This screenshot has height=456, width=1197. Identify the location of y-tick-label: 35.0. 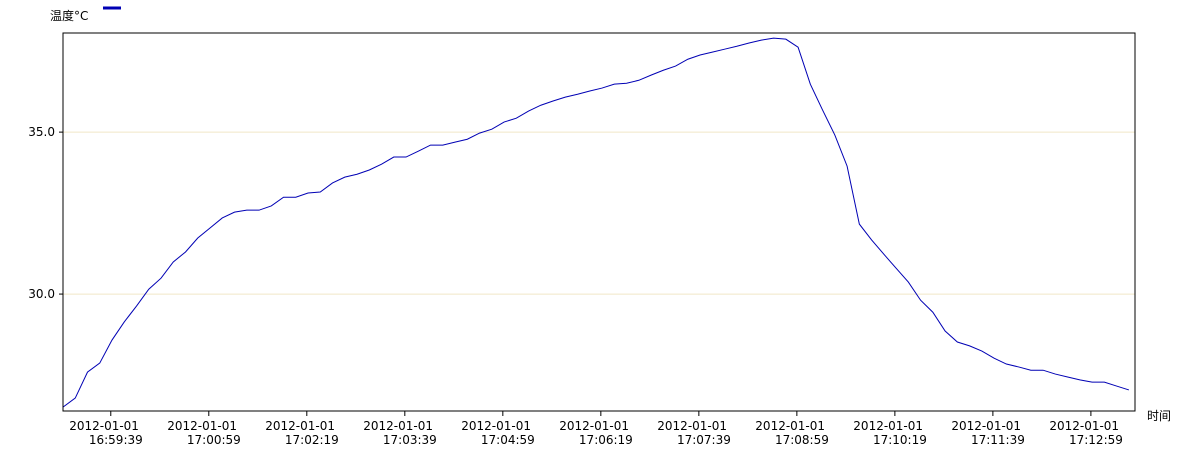
(41, 132).